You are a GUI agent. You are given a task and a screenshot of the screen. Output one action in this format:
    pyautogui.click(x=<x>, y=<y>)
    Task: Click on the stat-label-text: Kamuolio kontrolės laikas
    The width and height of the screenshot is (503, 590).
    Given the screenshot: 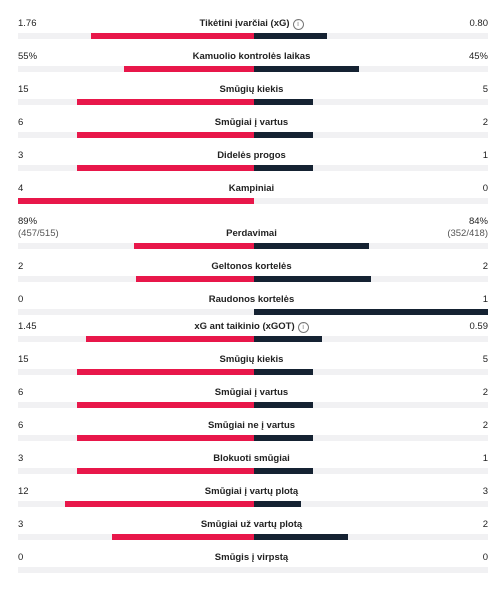 What is the action you would take?
    pyautogui.click(x=251, y=56)
    